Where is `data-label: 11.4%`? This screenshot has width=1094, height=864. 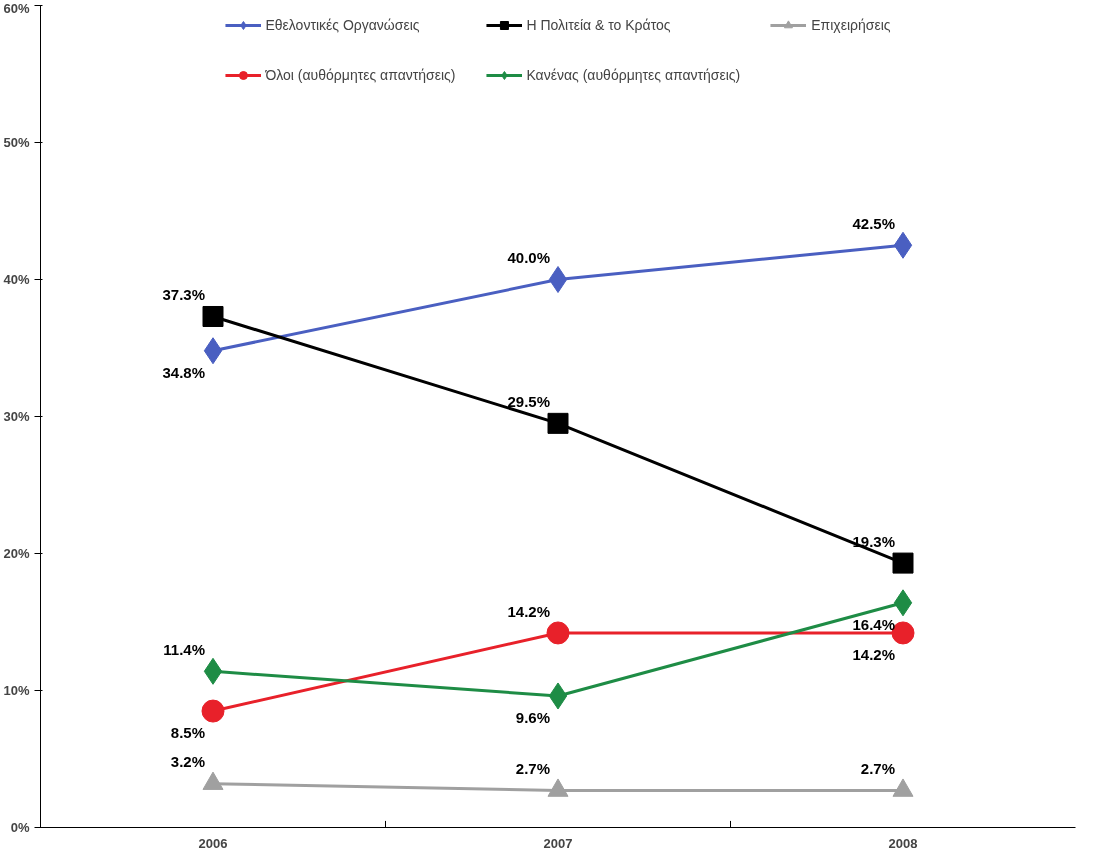 data-label: 11.4% is located at coordinates (184, 649).